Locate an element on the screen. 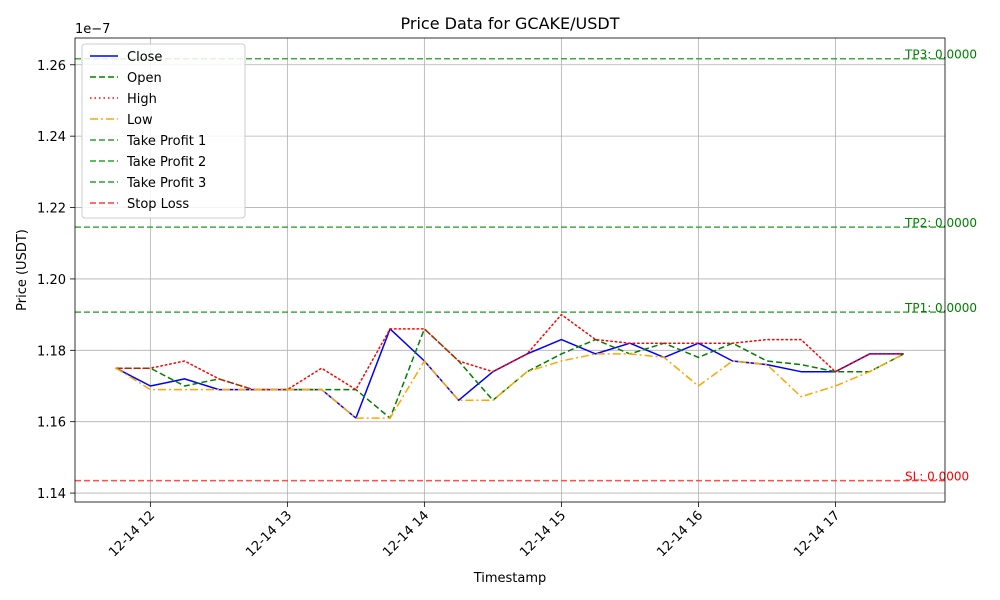 The width and height of the screenshot is (1000, 600). legend-label: High is located at coordinates (142, 99).